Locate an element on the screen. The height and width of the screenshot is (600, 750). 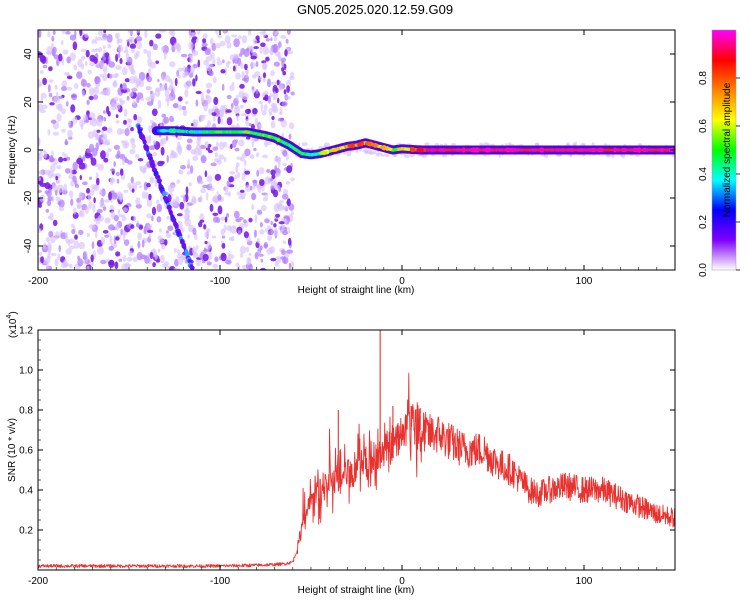
x-tick-label: -100 is located at coordinates (220, 581).